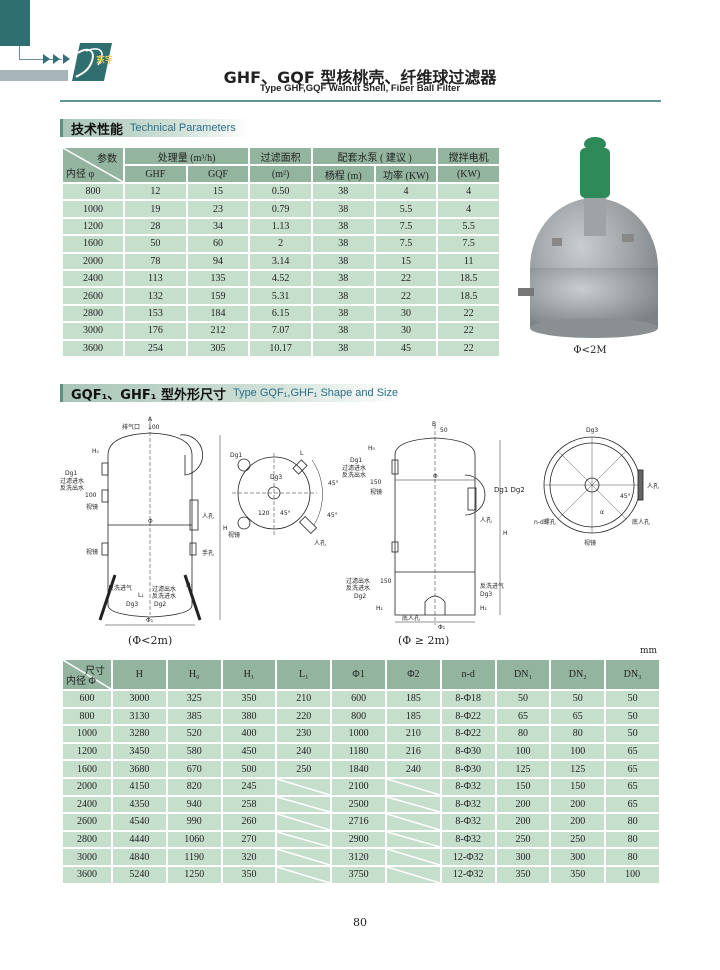 The image size is (720, 970). What do you see at coordinates (155, 174) in the screenshot?
I see `col-ghf: GHF` at bounding box center [155, 174].